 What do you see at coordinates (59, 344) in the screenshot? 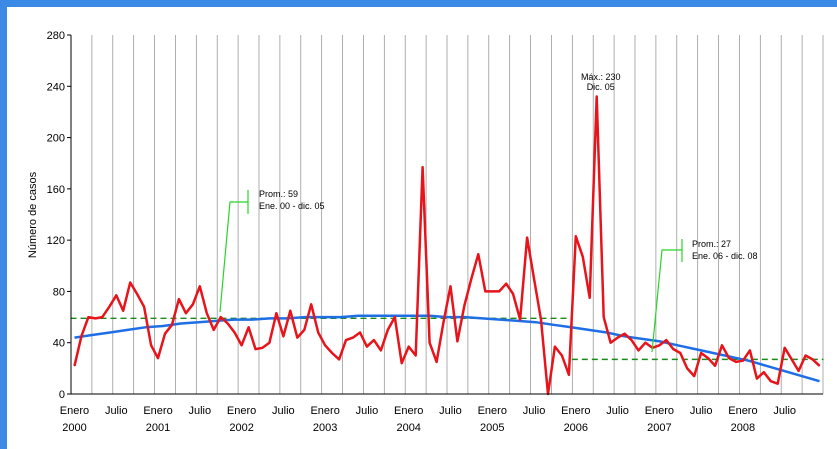
I see `y-tick-label: 40` at bounding box center [59, 344].